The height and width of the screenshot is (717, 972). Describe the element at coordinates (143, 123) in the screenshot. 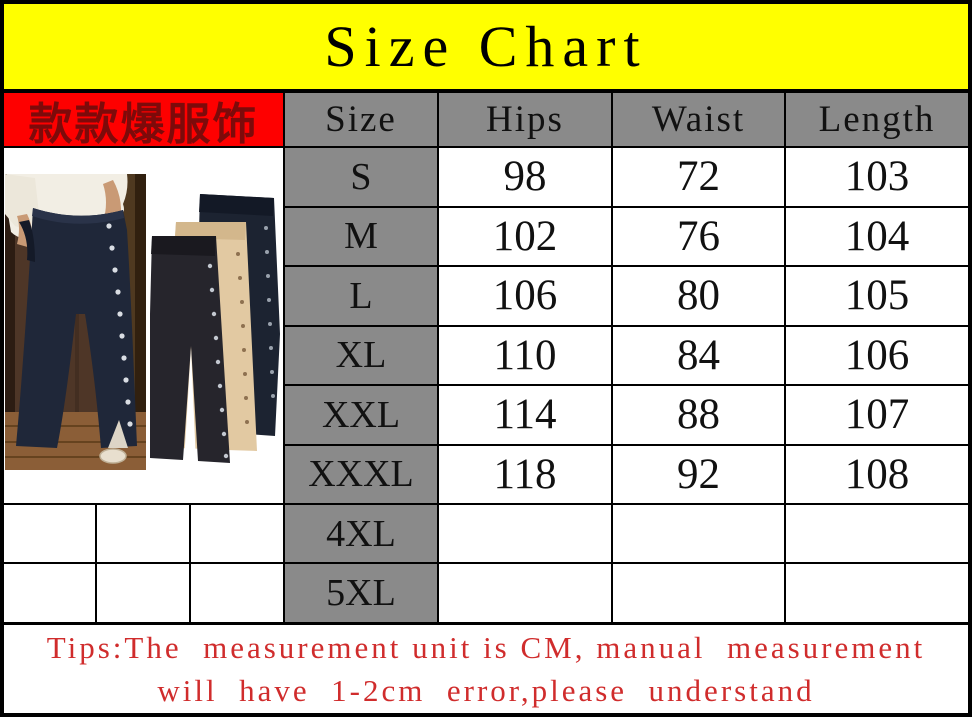

I see `brand-label: 款款爆服饰` at that location.